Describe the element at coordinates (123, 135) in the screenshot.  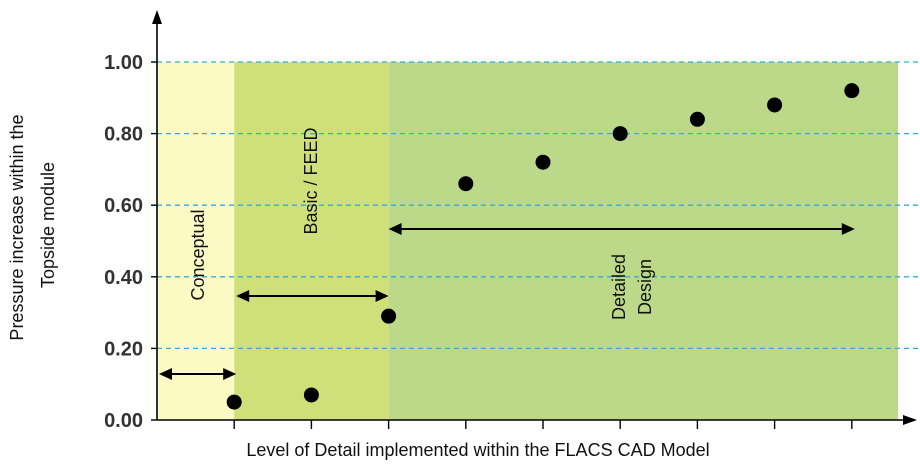
I see `y-tick-label-4: 0.80` at that location.